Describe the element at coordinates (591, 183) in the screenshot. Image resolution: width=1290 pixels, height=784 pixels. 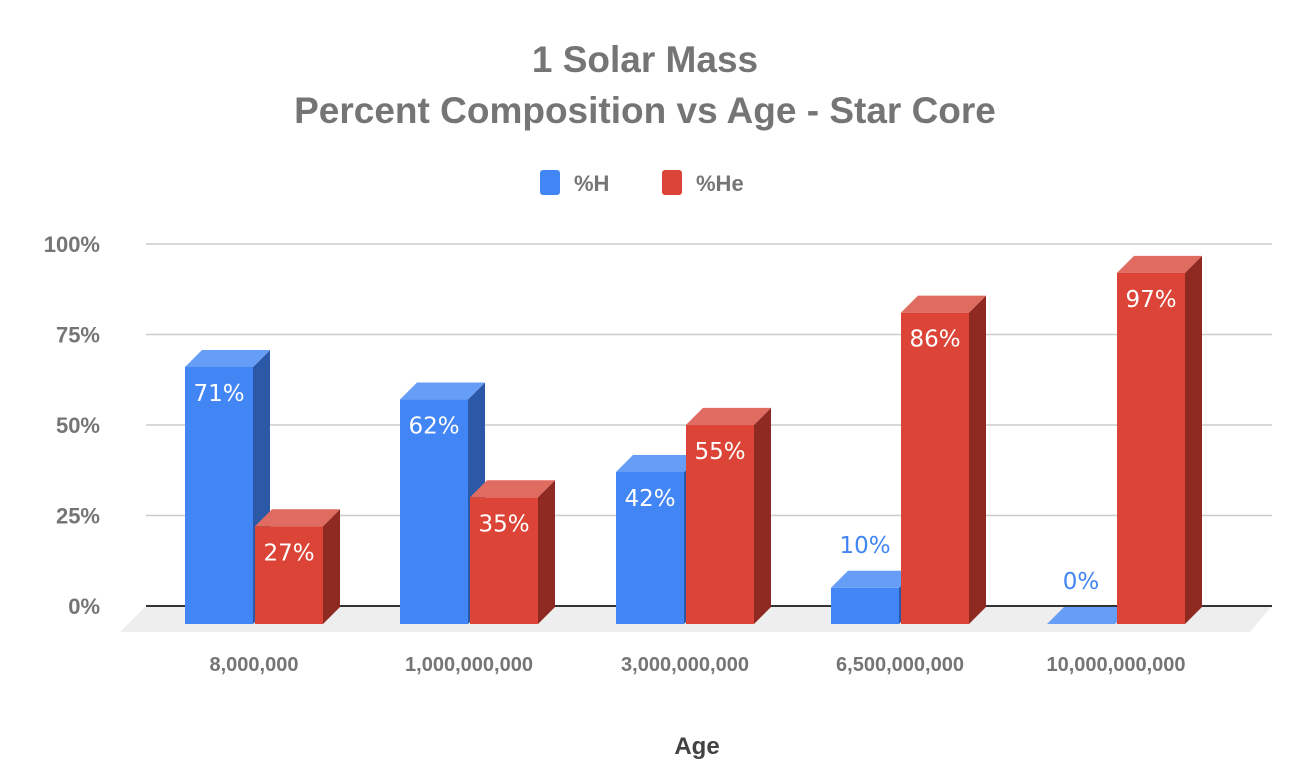
I see `legend-label-h: %H` at that location.